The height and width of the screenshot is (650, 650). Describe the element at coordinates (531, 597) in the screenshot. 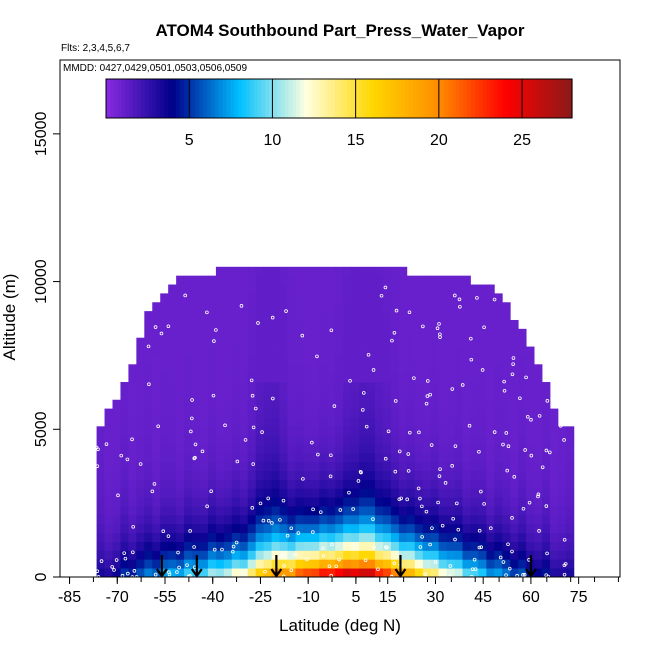

I see `x-tick-label: 60` at that location.